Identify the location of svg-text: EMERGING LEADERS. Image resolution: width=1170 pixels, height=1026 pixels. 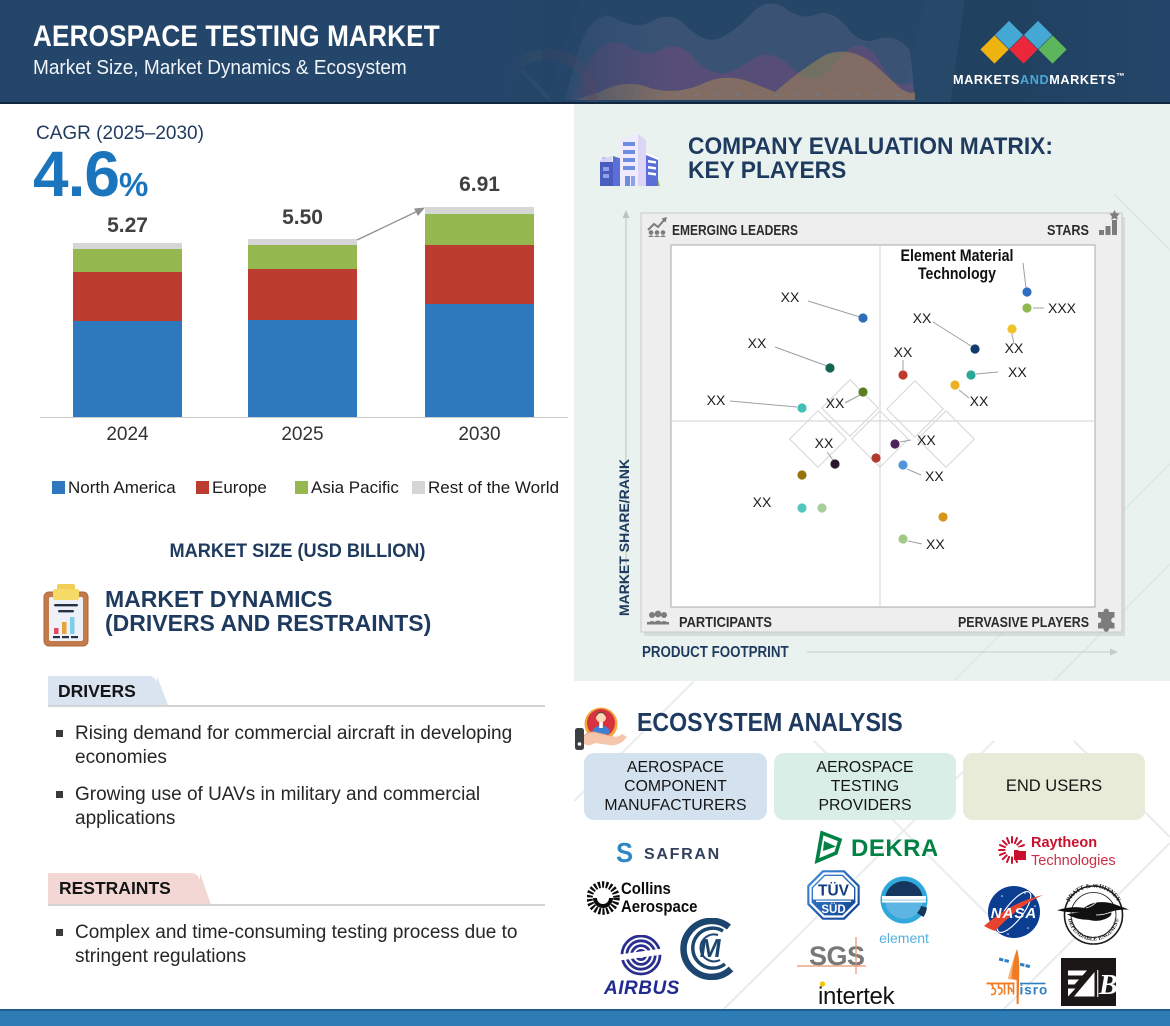
(735, 230).